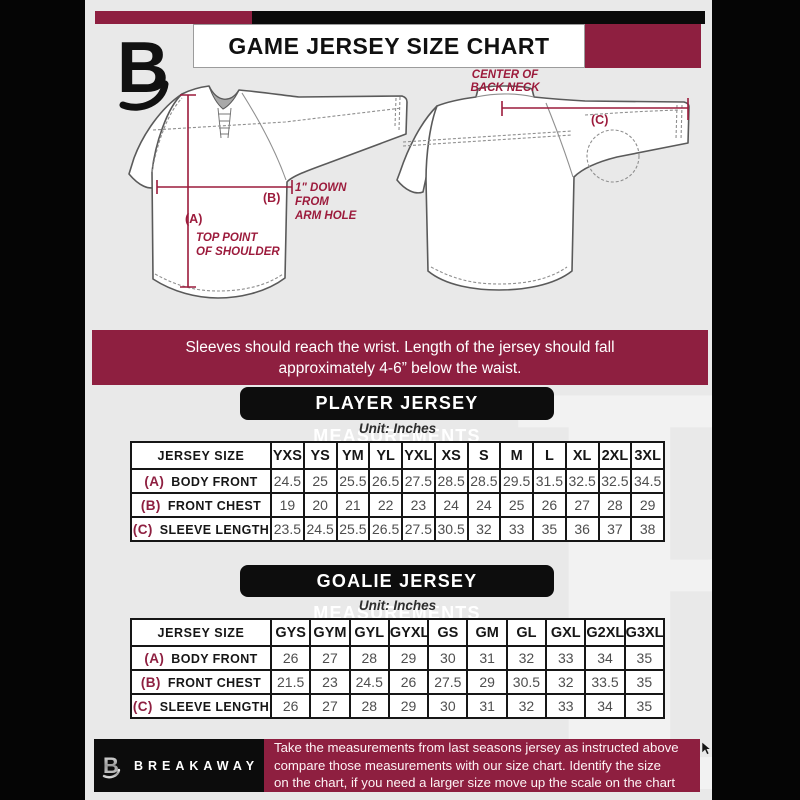 The height and width of the screenshot is (800, 800). Describe the element at coordinates (290, 682) in the screenshot. I see `cell: 21.5` at that location.